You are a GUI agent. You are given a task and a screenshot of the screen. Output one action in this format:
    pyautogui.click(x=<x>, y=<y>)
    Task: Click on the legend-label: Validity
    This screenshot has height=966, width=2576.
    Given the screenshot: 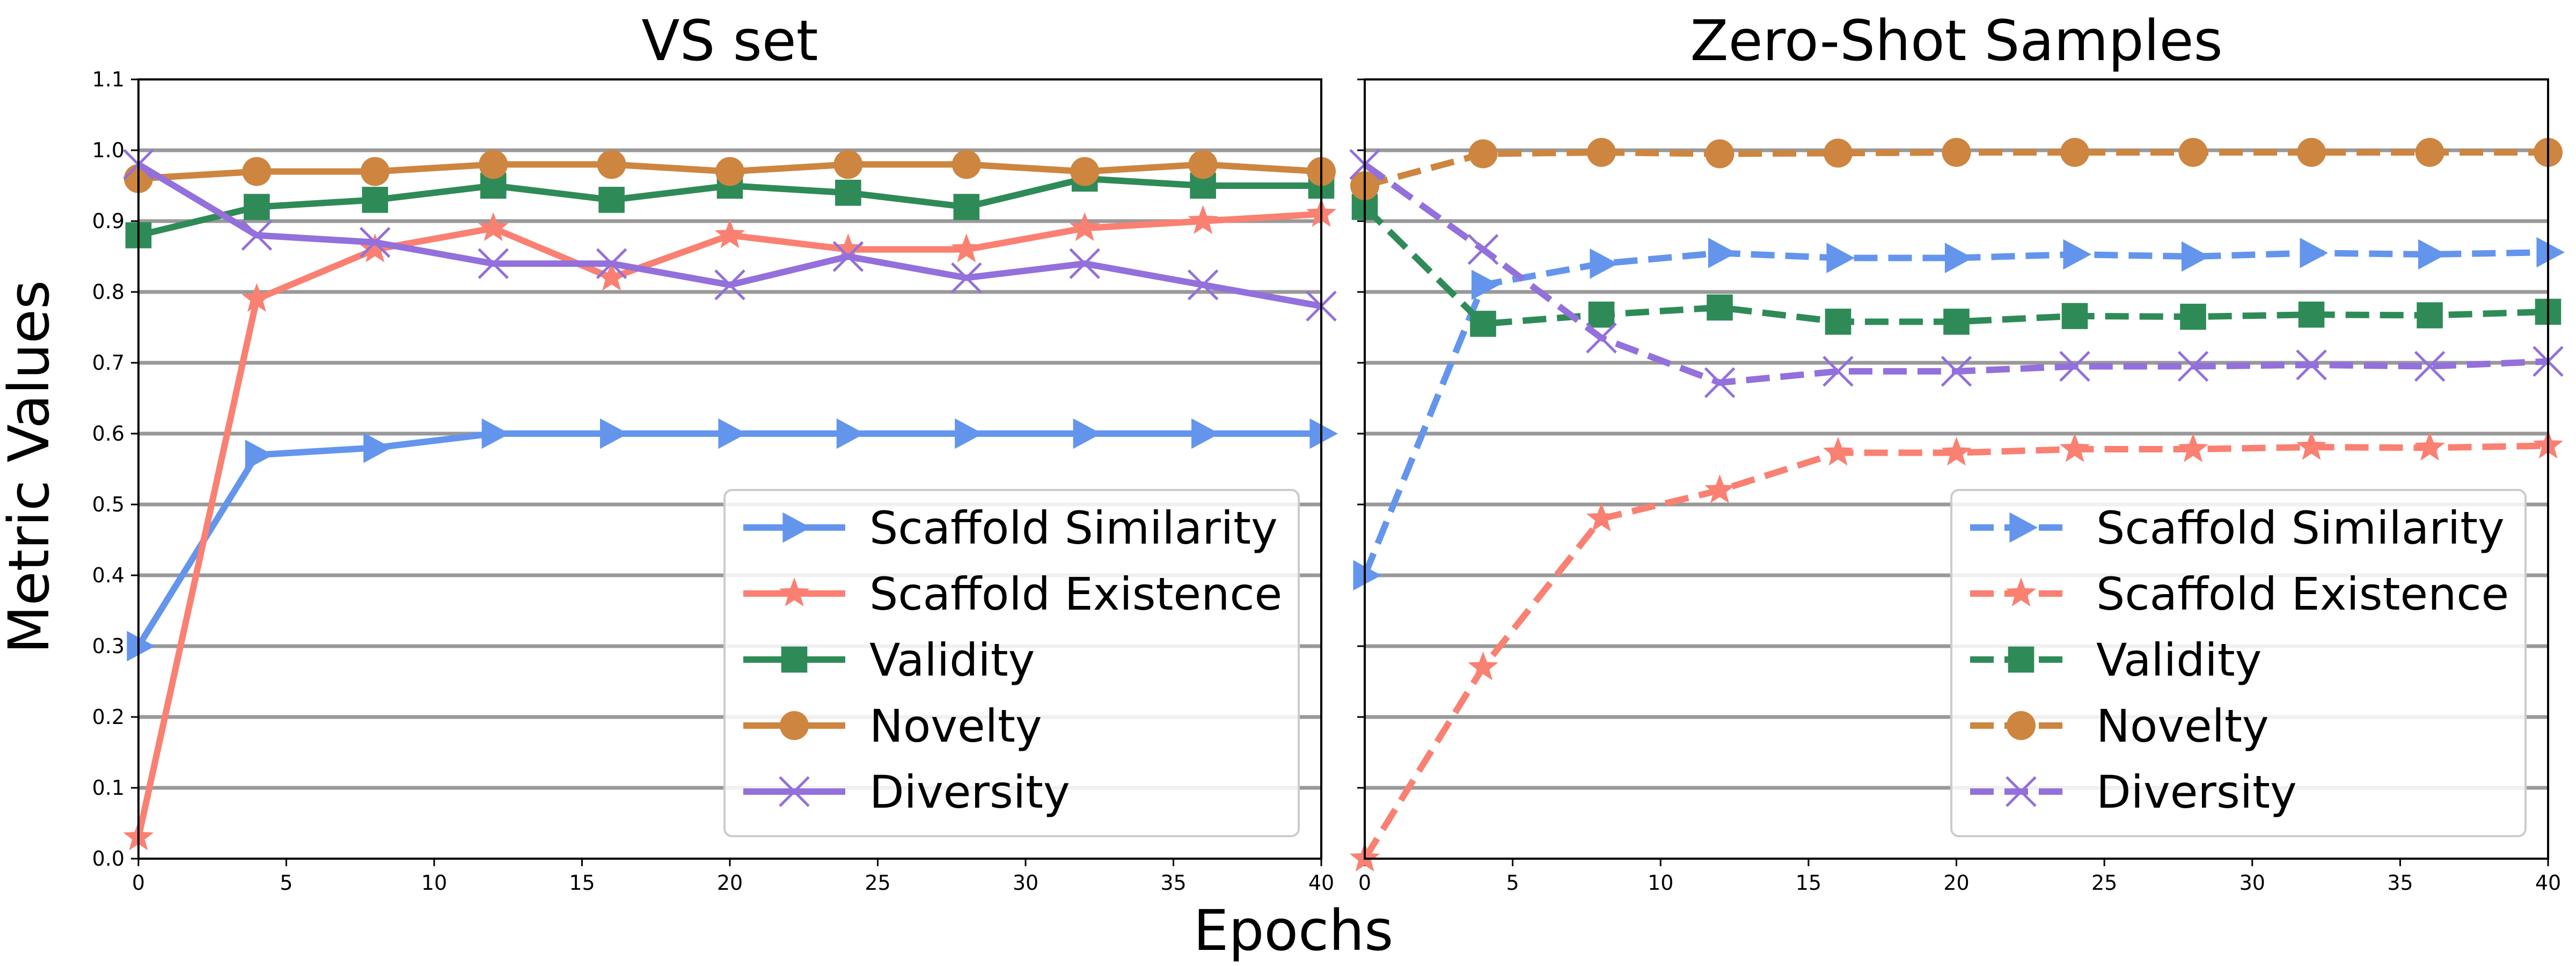 What is the action you would take?
    pyautogui.click(x=2179, y=660)
    